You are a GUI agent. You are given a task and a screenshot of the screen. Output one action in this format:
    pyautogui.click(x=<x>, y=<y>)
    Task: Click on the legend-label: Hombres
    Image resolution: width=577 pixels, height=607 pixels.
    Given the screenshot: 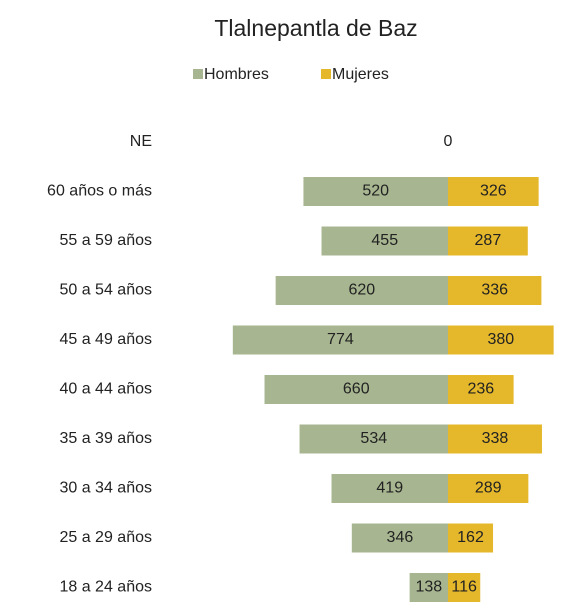 What is the action you would take?
    pyautogui.click(x=236, y=74)
    